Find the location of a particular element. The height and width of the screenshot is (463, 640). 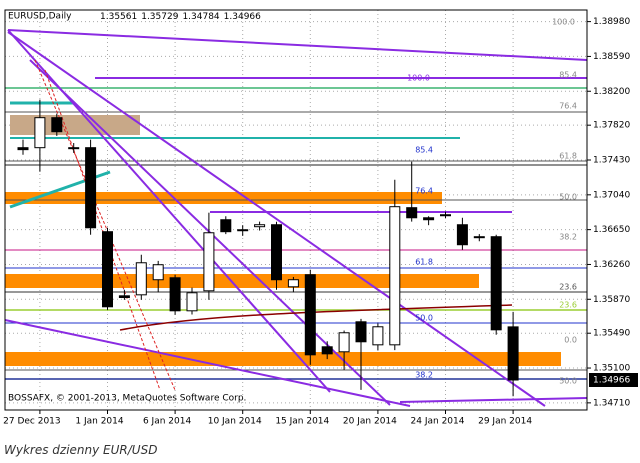

fib-label: 0.0 is located at coordinates (570, 340).